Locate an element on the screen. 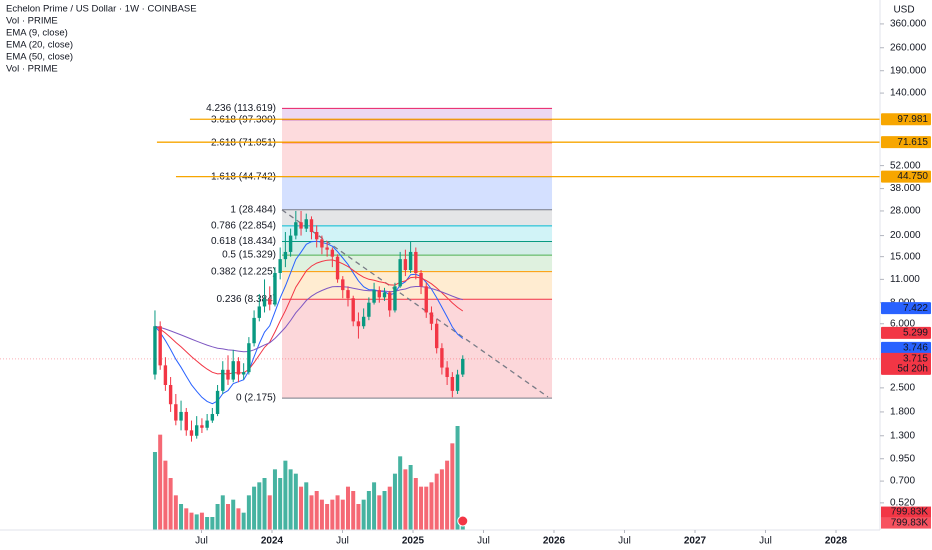  ema-line is located at coordinates (309, 322).